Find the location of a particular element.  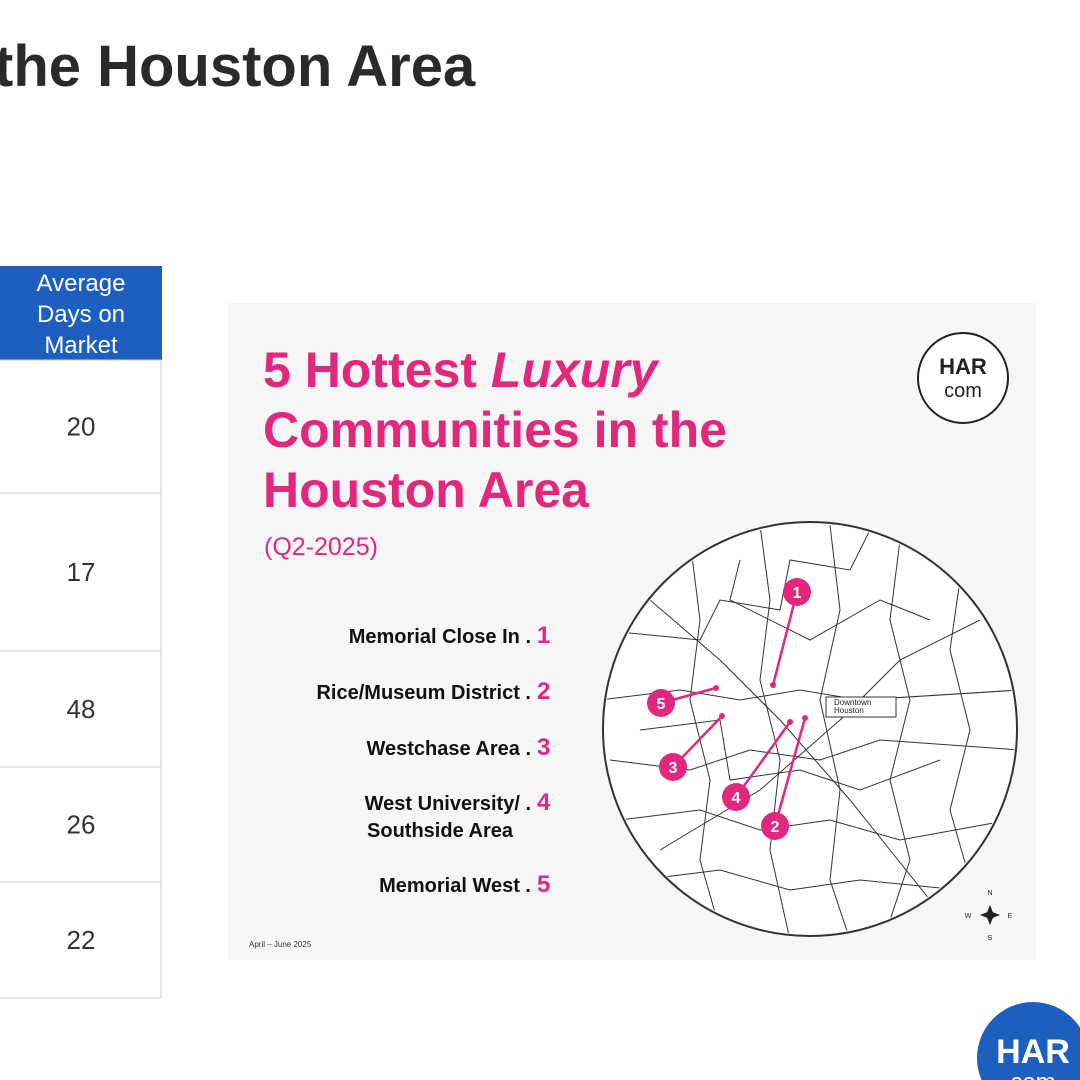

community-name: Southside Area is located at coordinates (440, 831).